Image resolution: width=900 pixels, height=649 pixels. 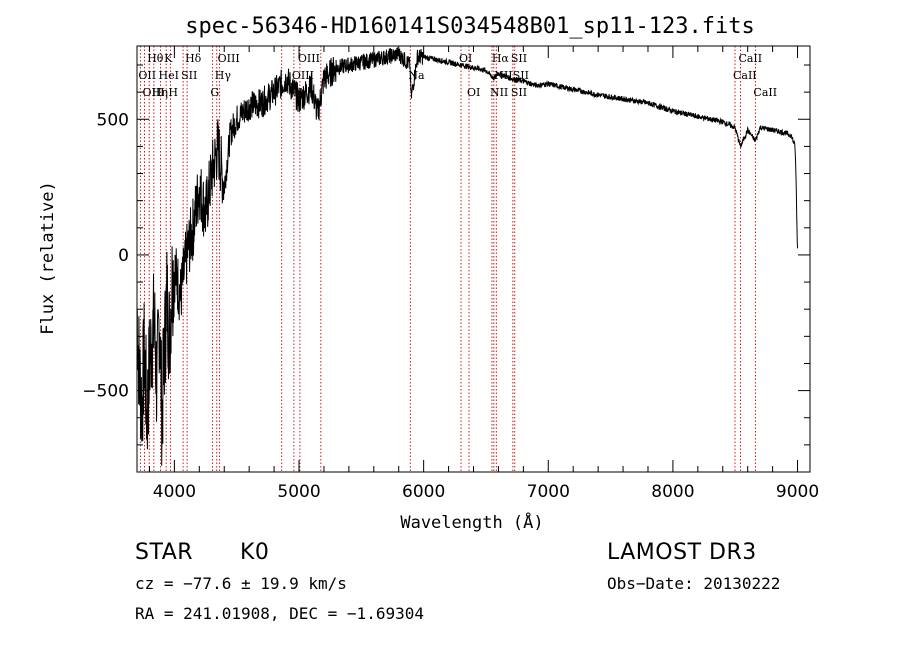 I want to click on spectral-line-label: OII, so click(x=147, y=75).